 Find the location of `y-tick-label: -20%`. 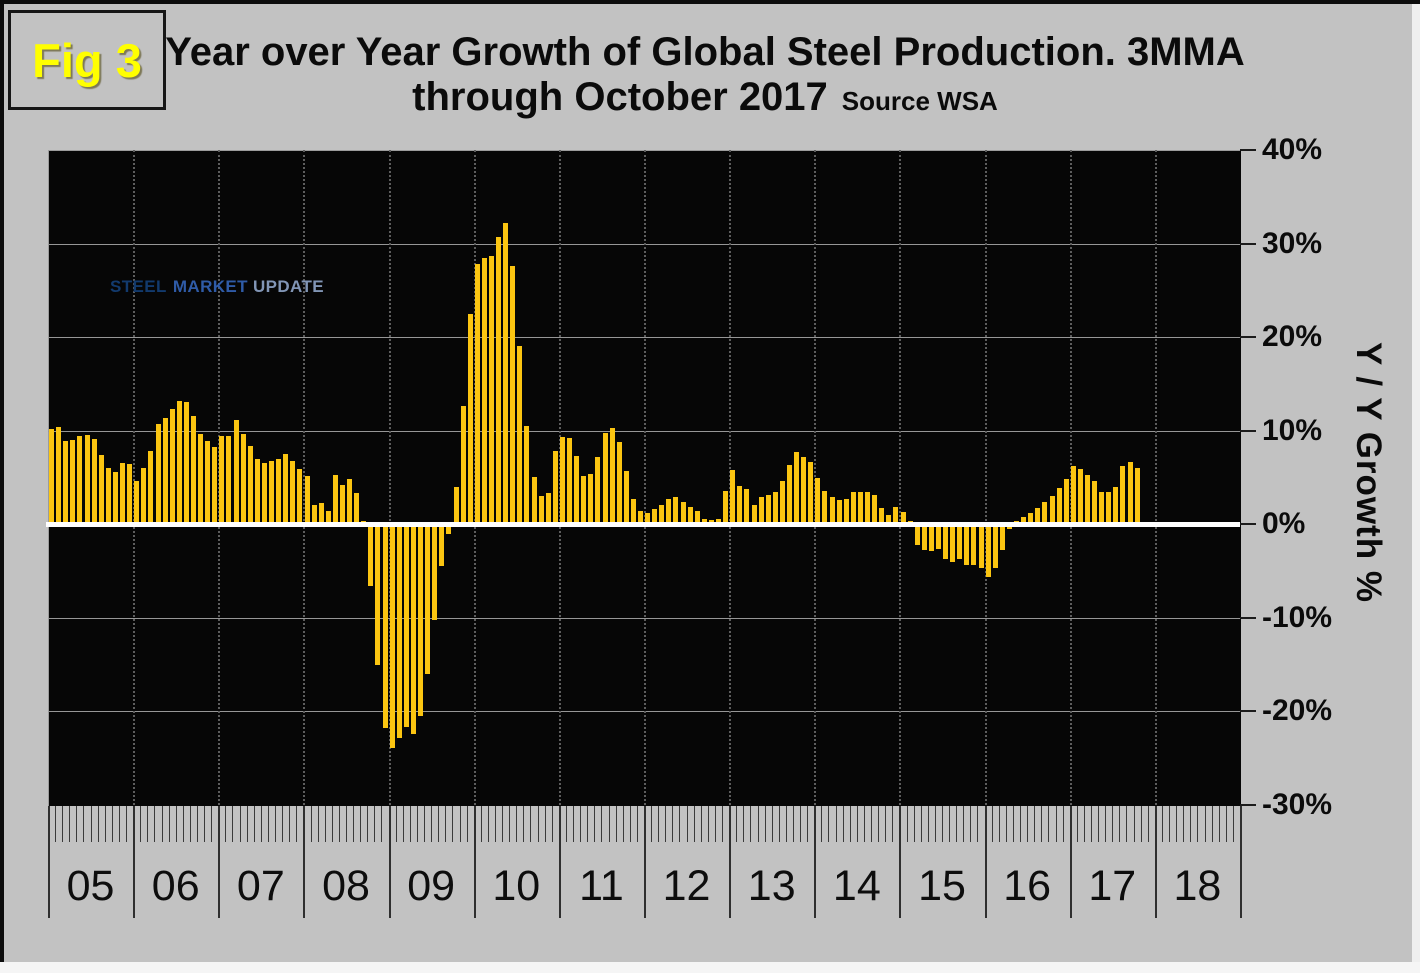

y-tick-label: -20% is located at coordinates (1297, 711).